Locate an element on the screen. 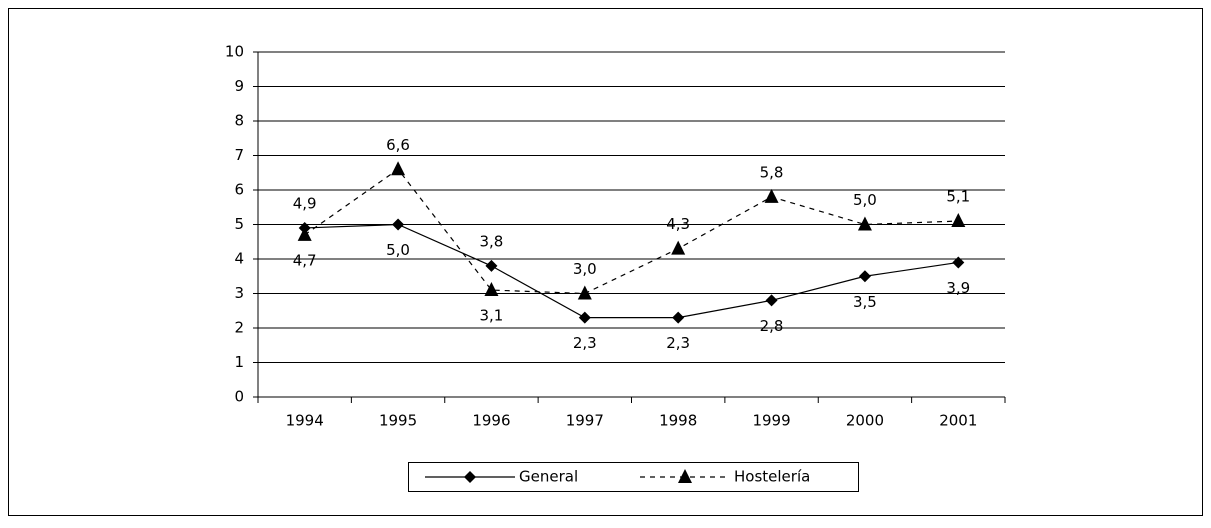 The width and height of the screenshot is (1211, 528). data-label: 3,9 is located at coordinates (958, 288).